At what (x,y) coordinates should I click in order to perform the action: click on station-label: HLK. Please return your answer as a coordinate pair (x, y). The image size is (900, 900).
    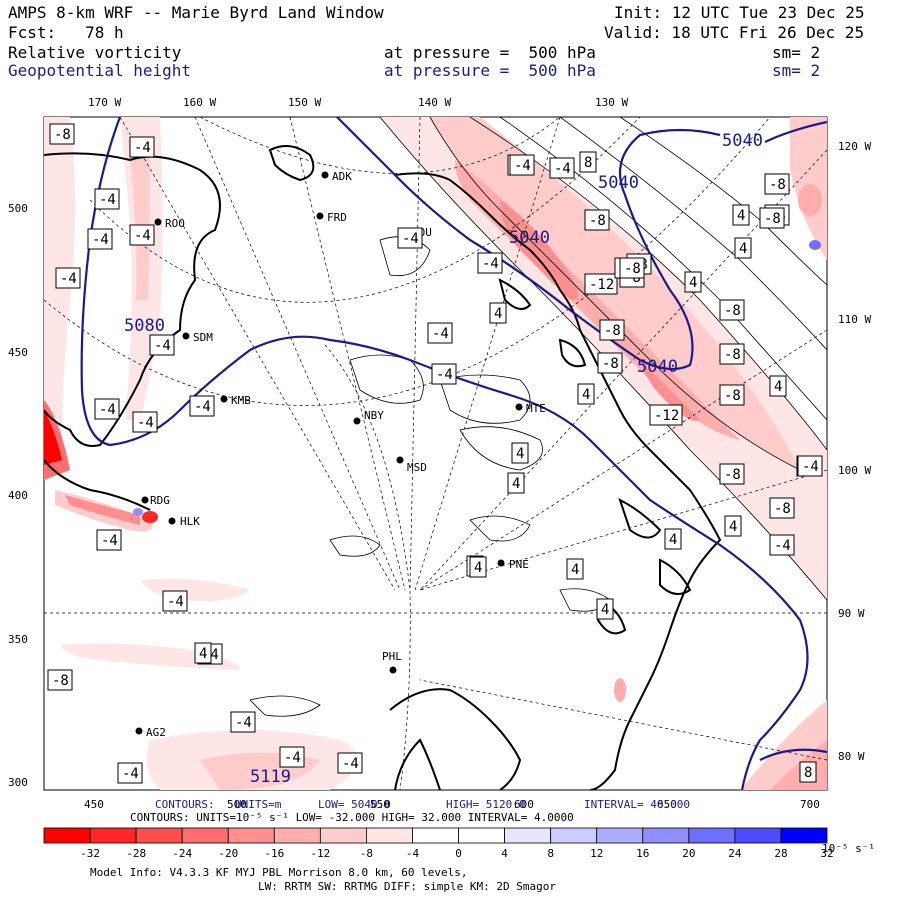
    Looking at the image, I should click on (190, 521).